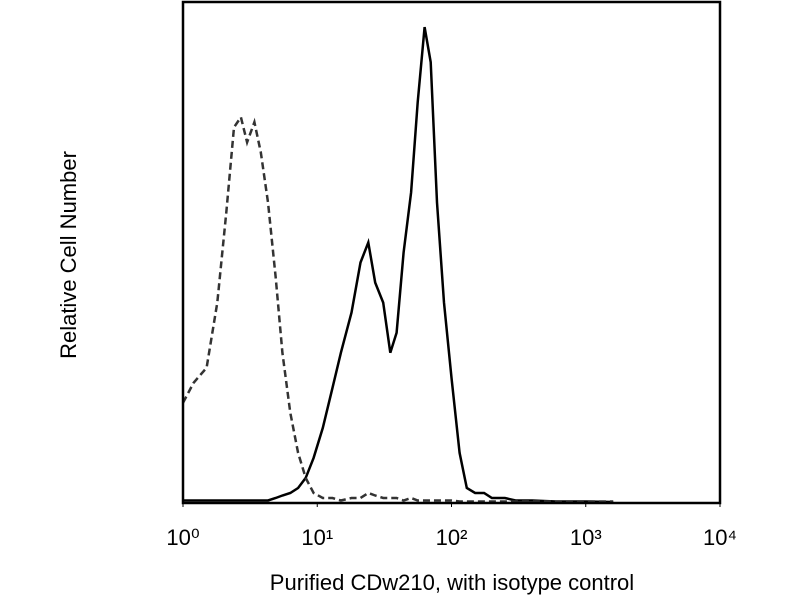 Image resolution: width=800 pixels, height=600 pixels. What do you see at coordinates (452, 582) in the screenshot?
I see `x-axis-label: Purified CDw210, with isotype control` at bounding box center [452, 582].